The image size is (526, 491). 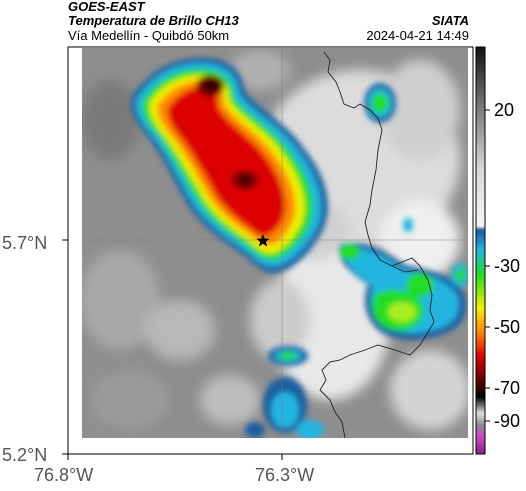 I want to click on colorbar-gradient, so click(x=480, y=250).